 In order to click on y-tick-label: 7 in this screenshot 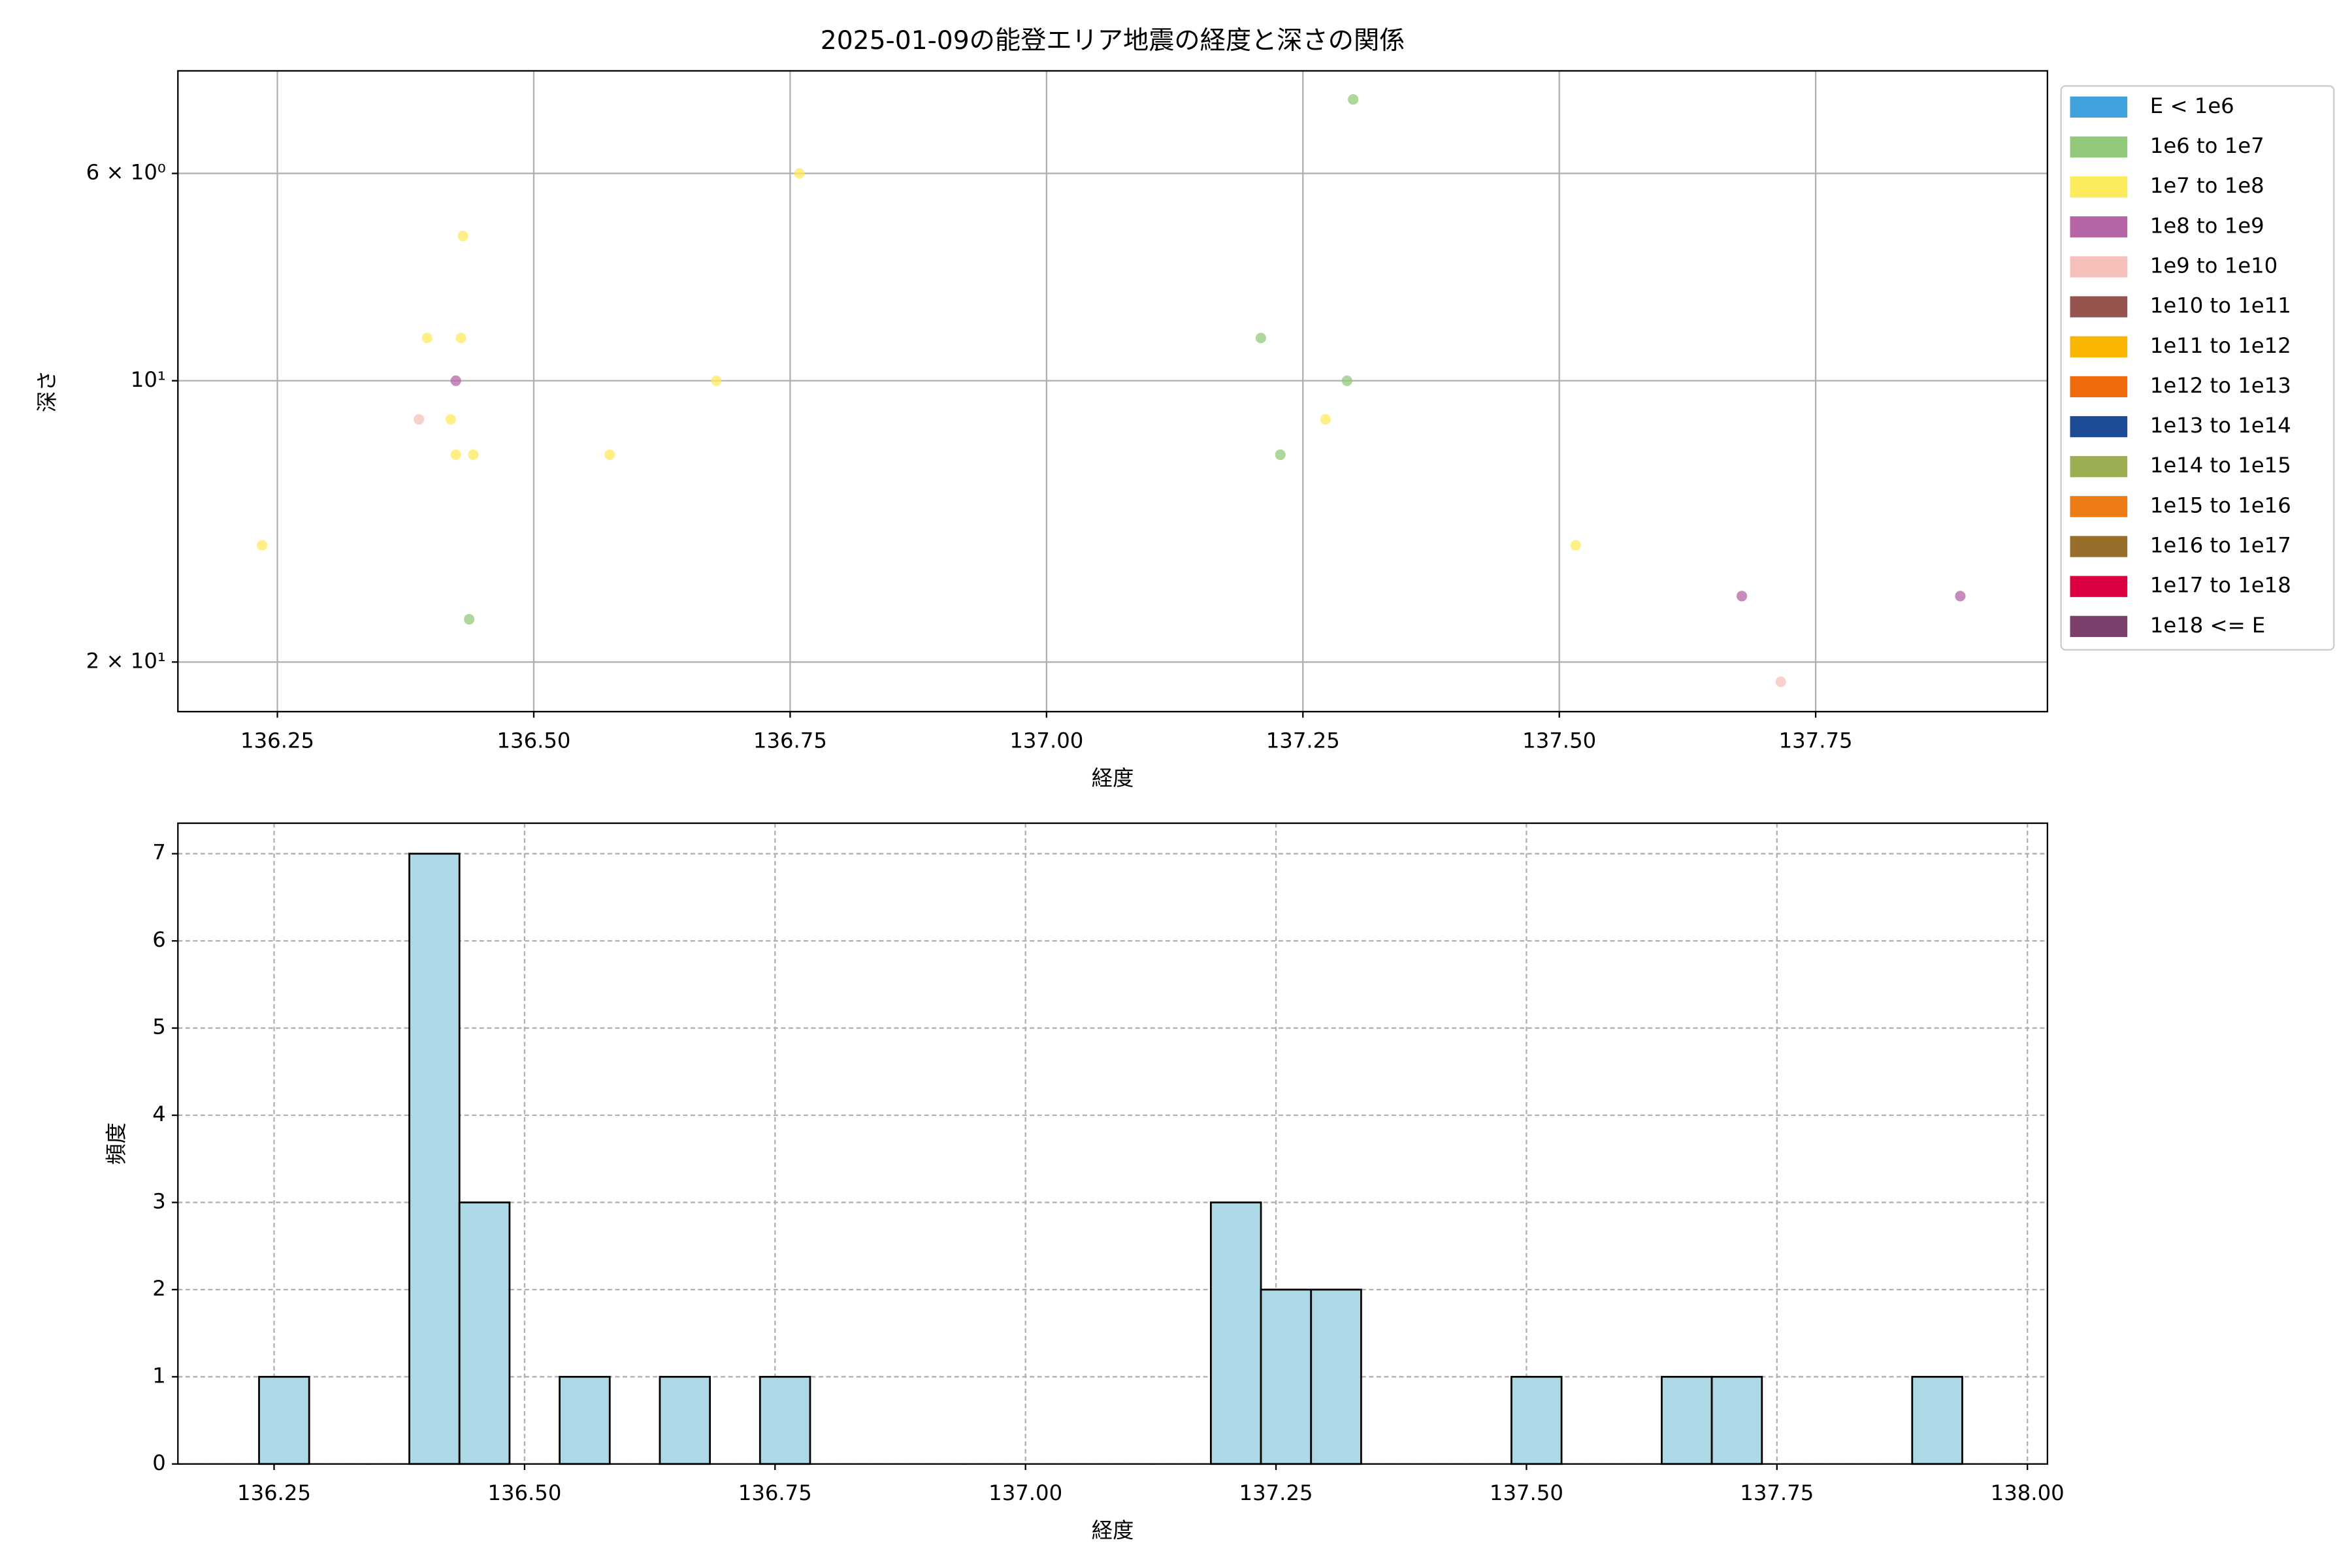, I will do `click(159, 852)`.